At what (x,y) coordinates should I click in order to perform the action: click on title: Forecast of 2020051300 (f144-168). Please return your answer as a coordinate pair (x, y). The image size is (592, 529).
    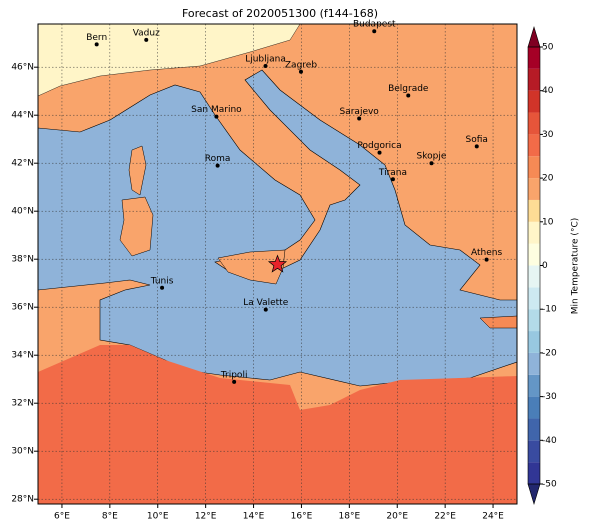
    Looking at the image, I should click on (280, 13).